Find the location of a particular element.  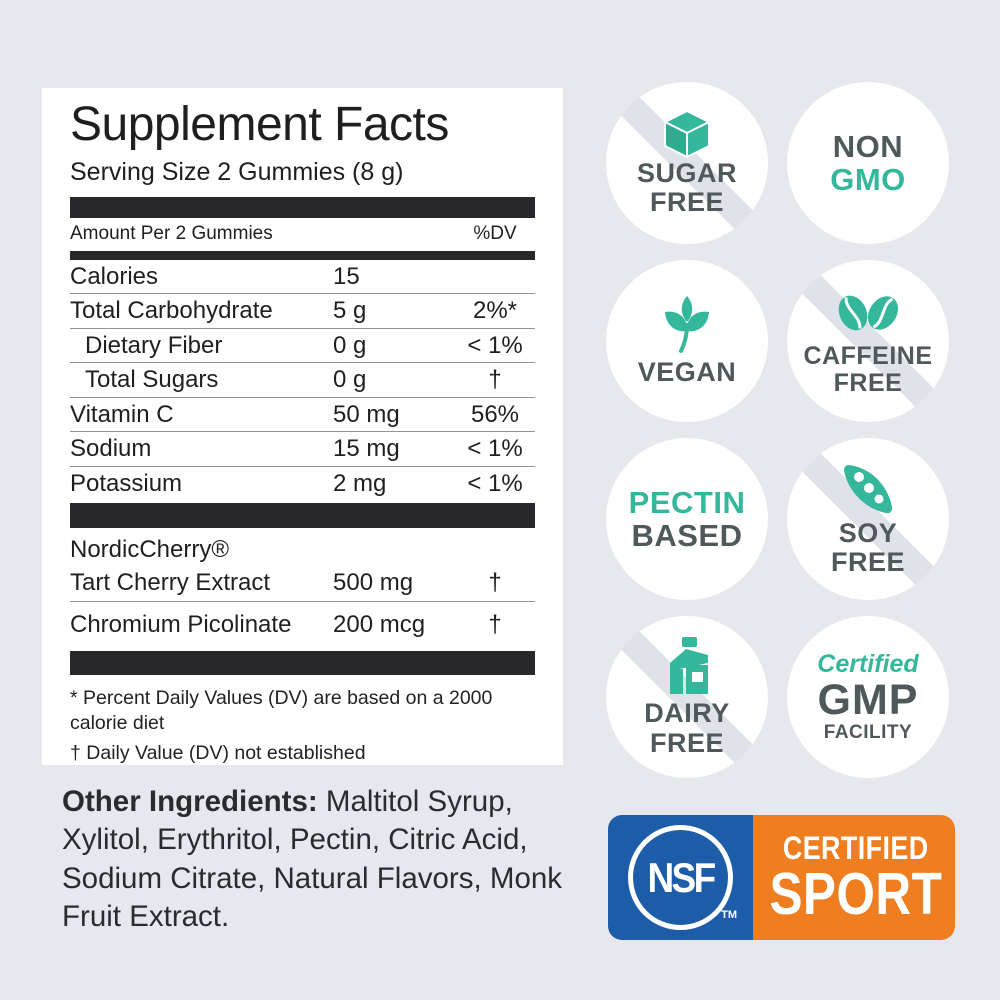

badge-non-gmo: NON GMO is located at coordinates (868, 163).